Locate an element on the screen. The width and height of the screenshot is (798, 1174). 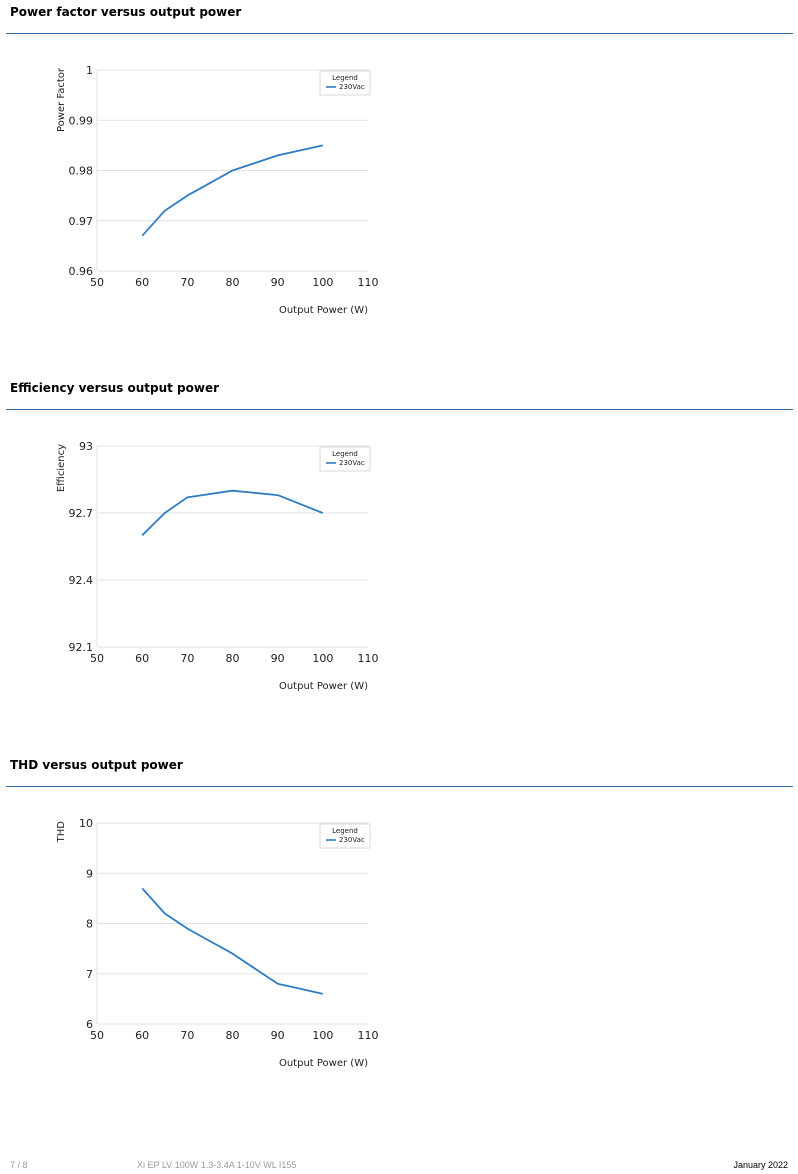
document-date: January 2022 is located at coordinates (760, 1165).